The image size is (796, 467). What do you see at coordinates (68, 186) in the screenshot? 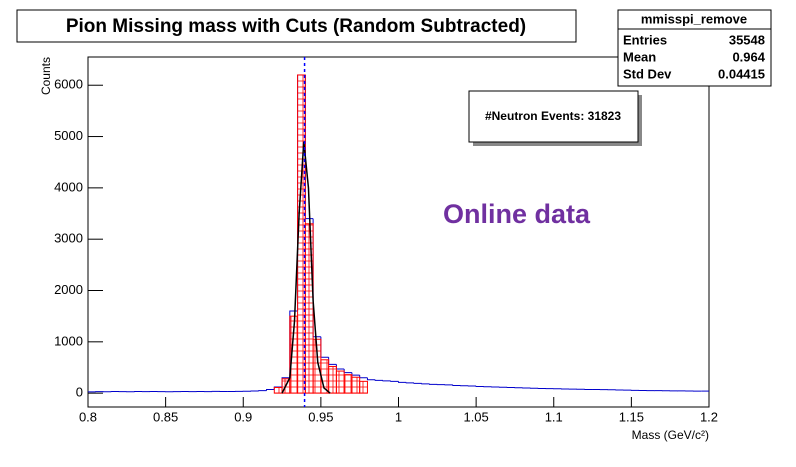
I see `y-tick-label: 4000` at bounding box center [68, 186].